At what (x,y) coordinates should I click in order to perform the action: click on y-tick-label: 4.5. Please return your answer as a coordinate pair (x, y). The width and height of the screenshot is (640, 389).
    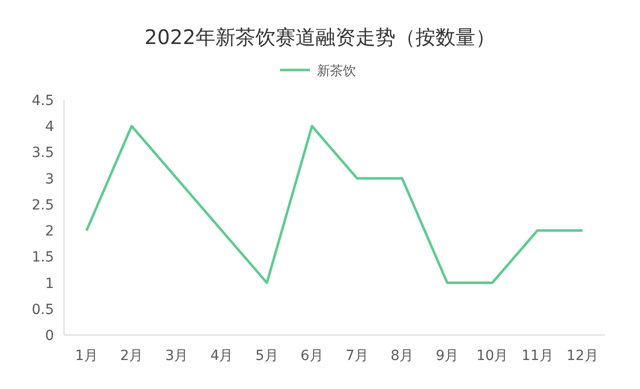
    Looking at the image, I should click on (43, 101).